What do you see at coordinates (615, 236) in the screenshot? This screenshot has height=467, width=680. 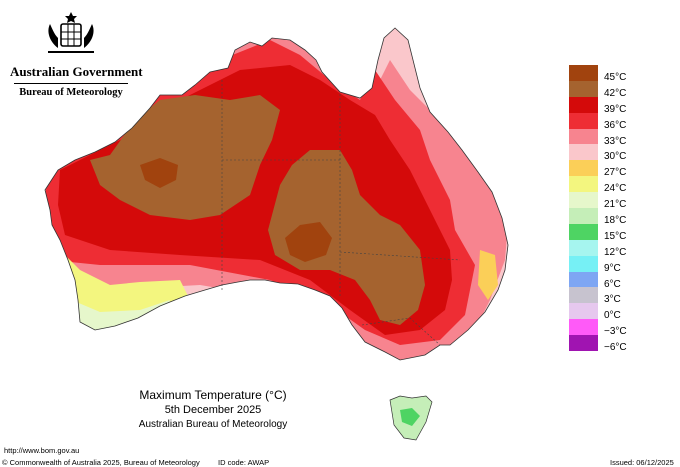 I see `legend-label: 15°C` at bounding box center [615, 236].